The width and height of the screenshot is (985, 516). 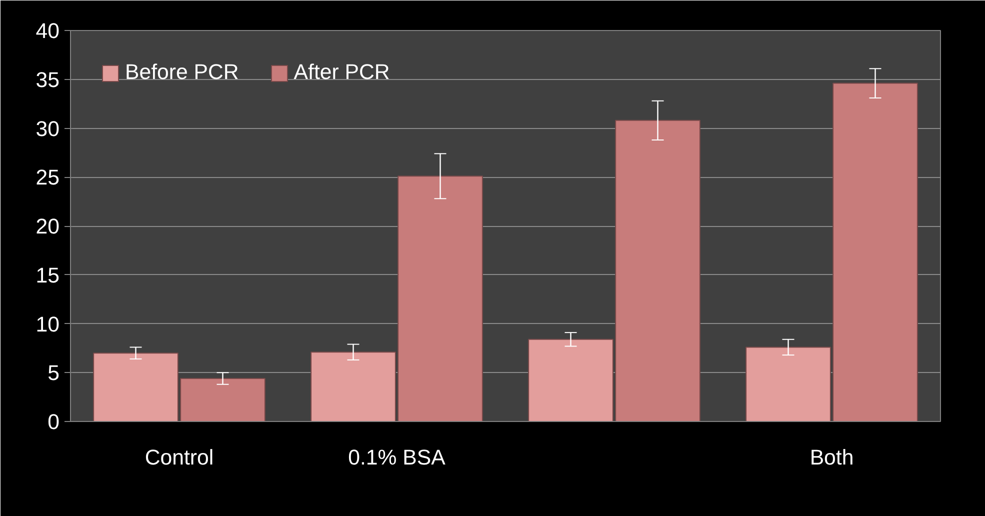 I want to click on y-tick-label: 20, so click(x=48, y=226).